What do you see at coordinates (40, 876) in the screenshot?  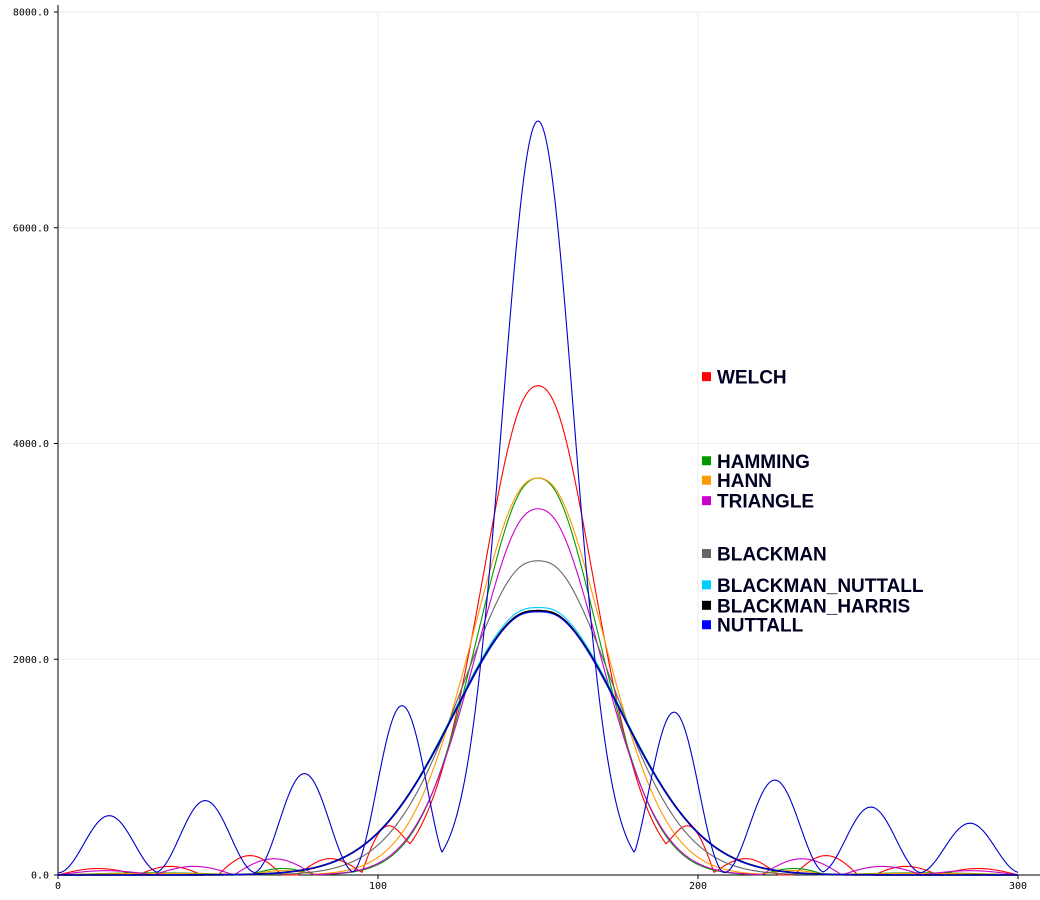 I see `y-tick-label: 0.0` at bounding box center [40, 876].